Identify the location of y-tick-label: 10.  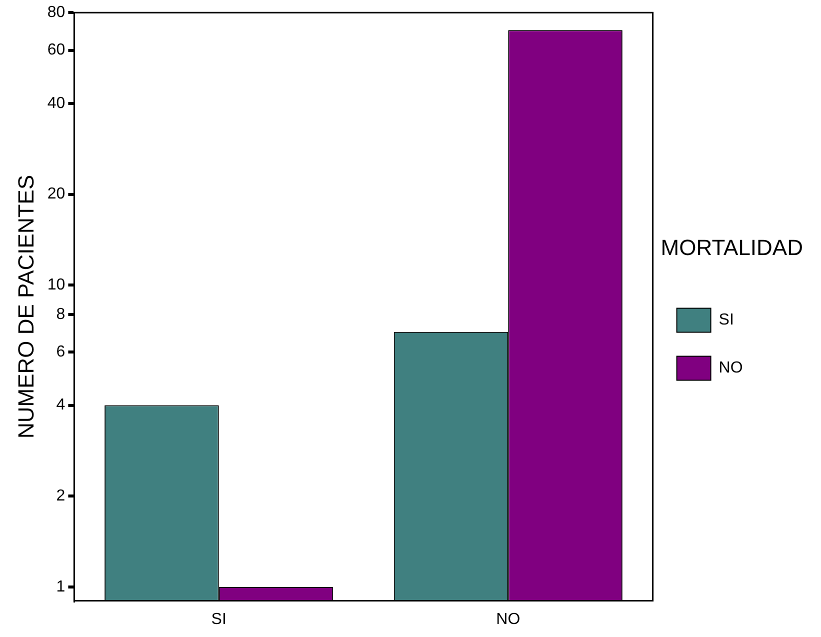
(56, 285).